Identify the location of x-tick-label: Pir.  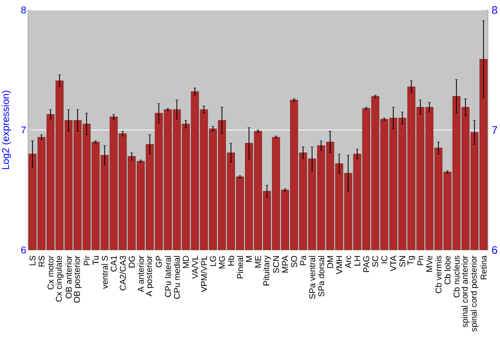
(87, 261).